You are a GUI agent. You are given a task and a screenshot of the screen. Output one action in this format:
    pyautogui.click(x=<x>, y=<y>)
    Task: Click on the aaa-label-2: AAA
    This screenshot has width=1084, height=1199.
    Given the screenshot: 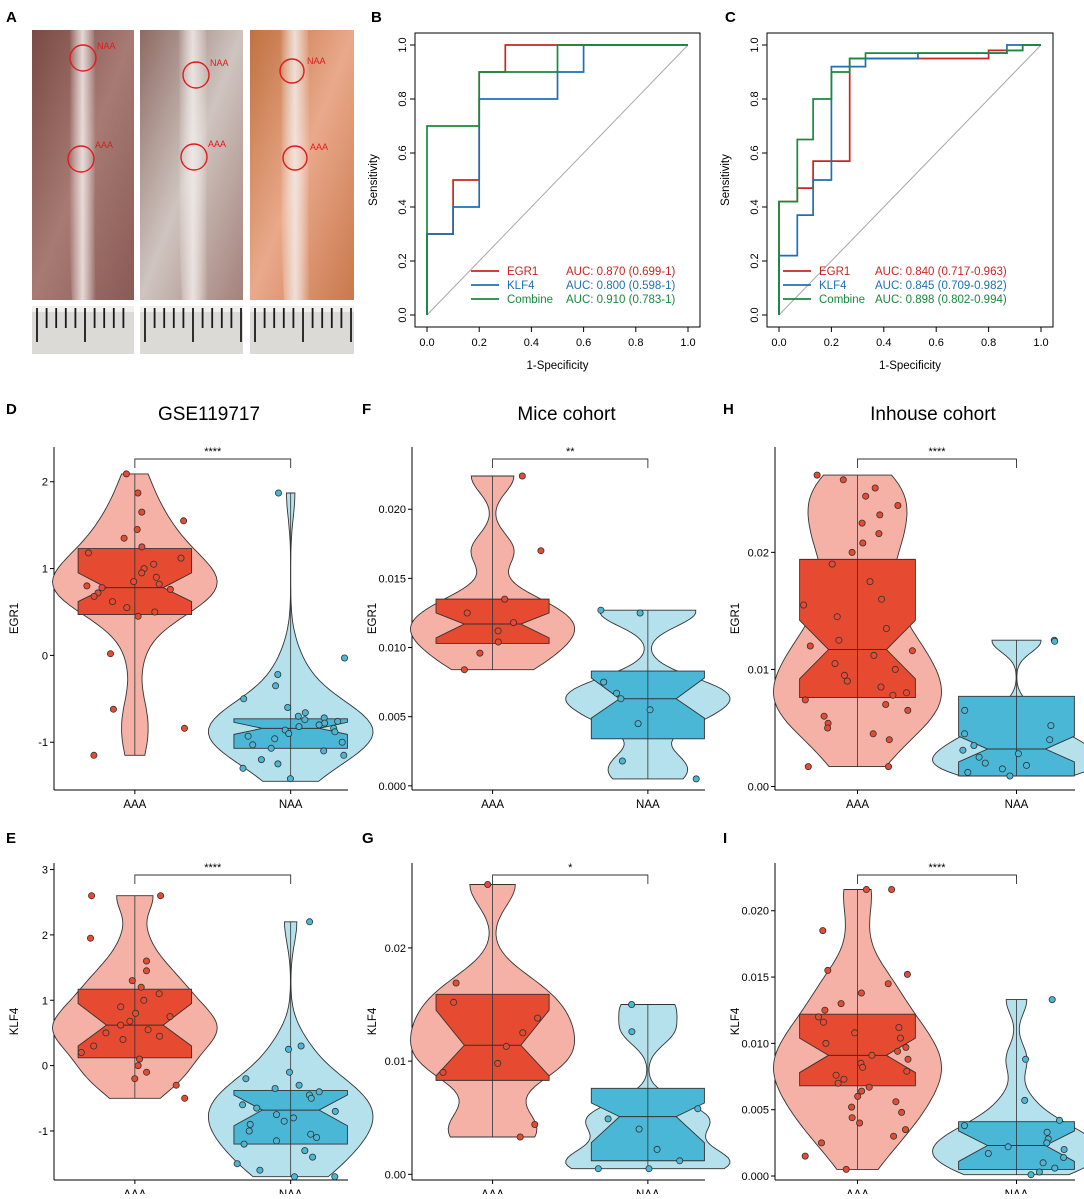 What is the action you would take?
    pyautogui.click(x=217, y=144)
    